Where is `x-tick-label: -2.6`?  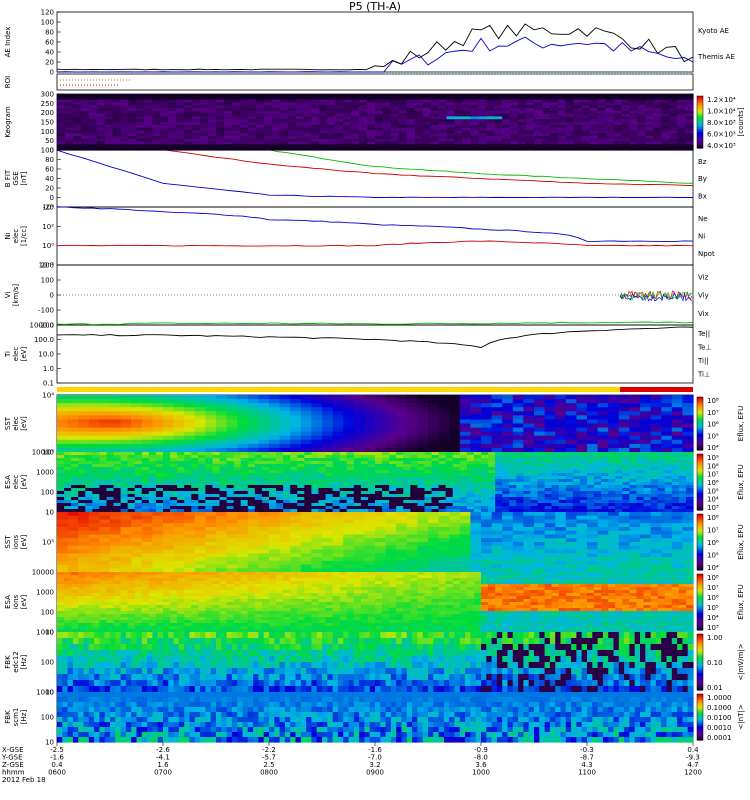
x-tick-label: -2.6 is located at coordinates (163, 750).